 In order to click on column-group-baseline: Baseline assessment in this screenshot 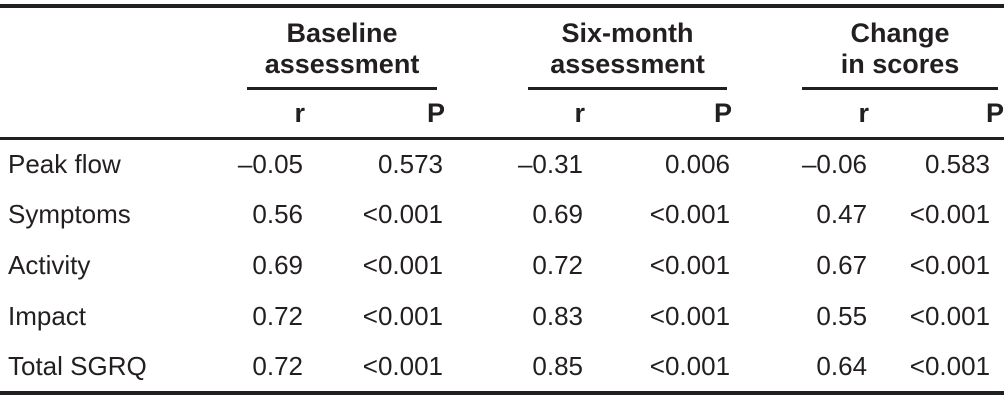, I will do `click(338, 48)`.